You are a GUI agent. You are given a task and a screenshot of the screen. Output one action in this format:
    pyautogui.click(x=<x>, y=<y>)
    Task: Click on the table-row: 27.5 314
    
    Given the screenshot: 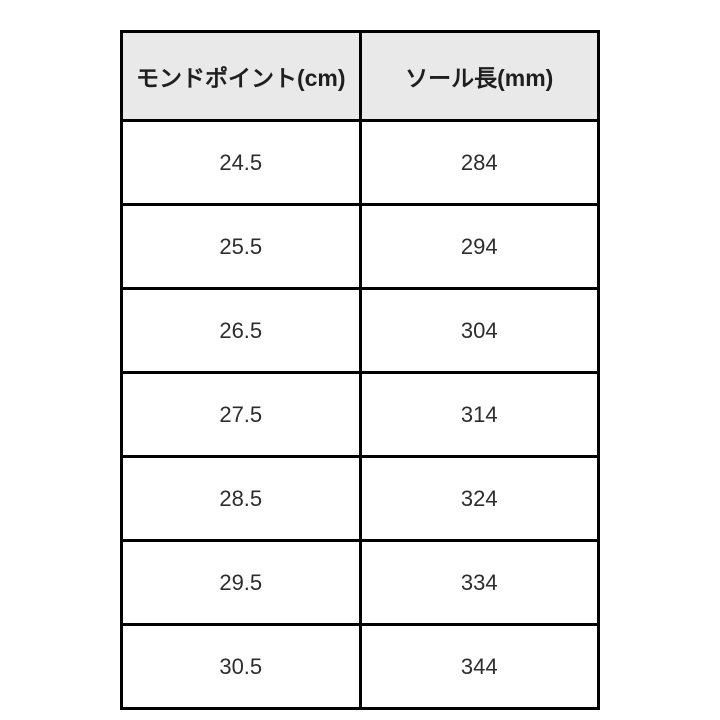 What is the action you would take?
    pyautogui.click(x=360, y=414)
    